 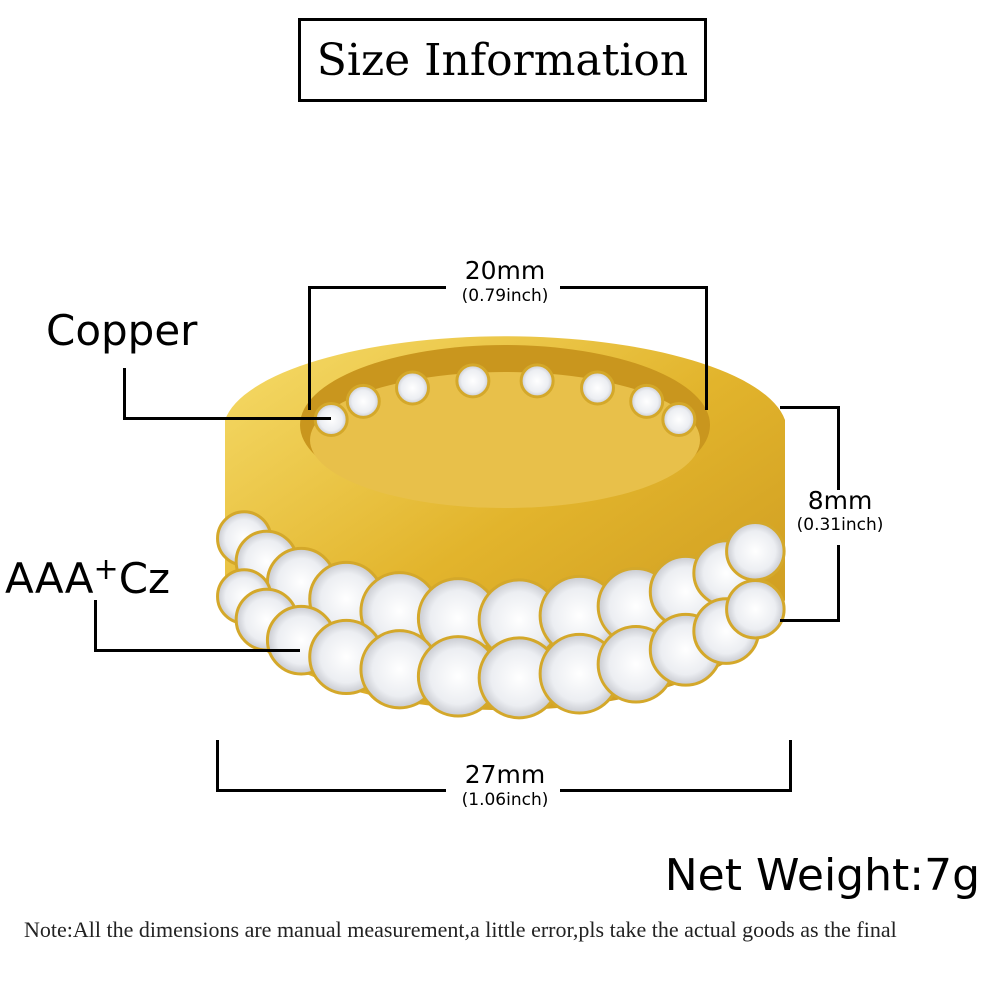 What do you see at coordinates (217, 766) in the screenshot?
I see `dim-line-outer-left` at bounding box center [217, 766].